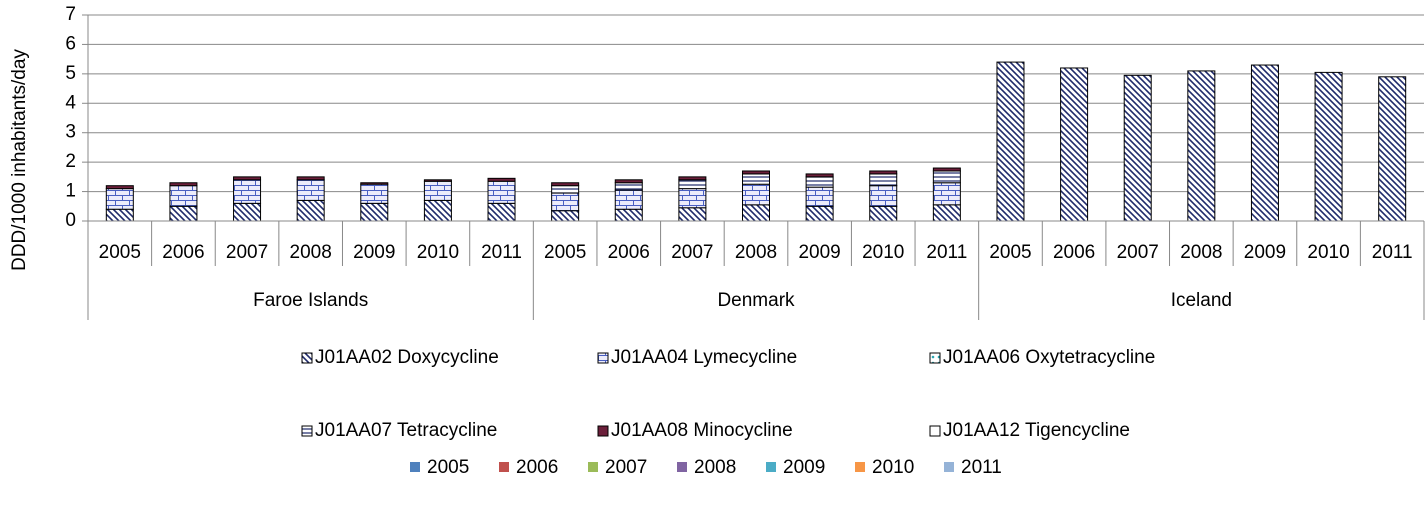 The height and width of the screenshot is (507, 1426). Describe the element at coordinates (1049, 357) in the screenshot. I see `legend-label: J01AA06 Oxytetracycline` at that location.